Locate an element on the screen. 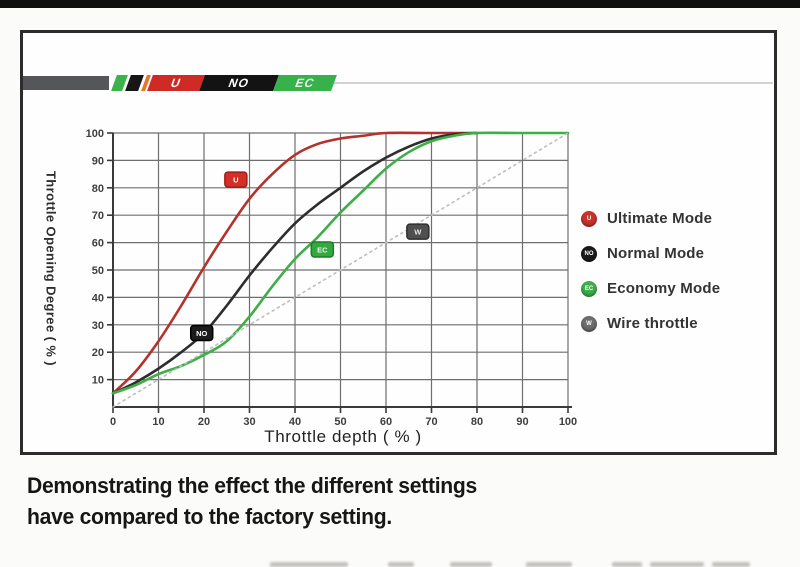 Image resolution: width=800 pixels, height=567 pixels. legend-label: Economy Mode is located at coordinates (664, 288).